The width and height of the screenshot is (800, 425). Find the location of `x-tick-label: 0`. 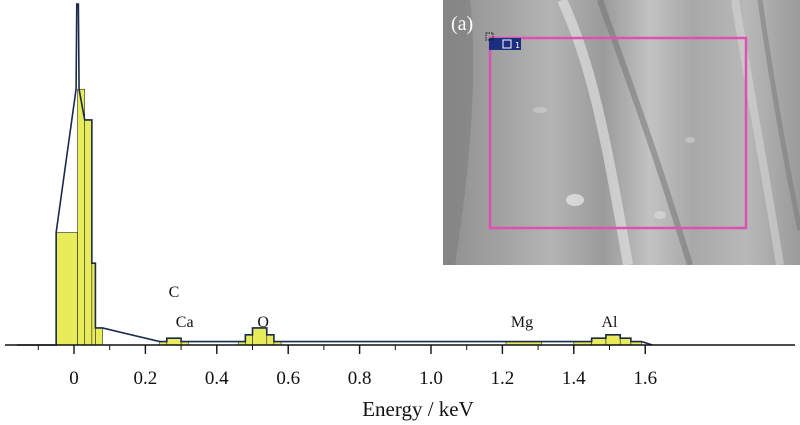

x-tick-label: 0 is located at coordinates (74, 378).